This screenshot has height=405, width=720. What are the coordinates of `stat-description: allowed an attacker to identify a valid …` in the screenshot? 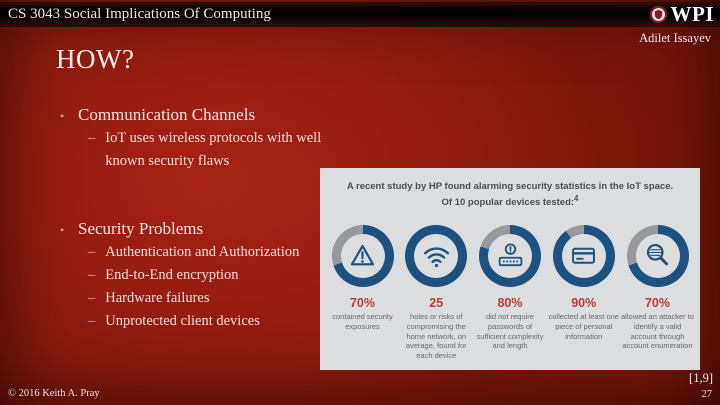 It's located at (657, 331).